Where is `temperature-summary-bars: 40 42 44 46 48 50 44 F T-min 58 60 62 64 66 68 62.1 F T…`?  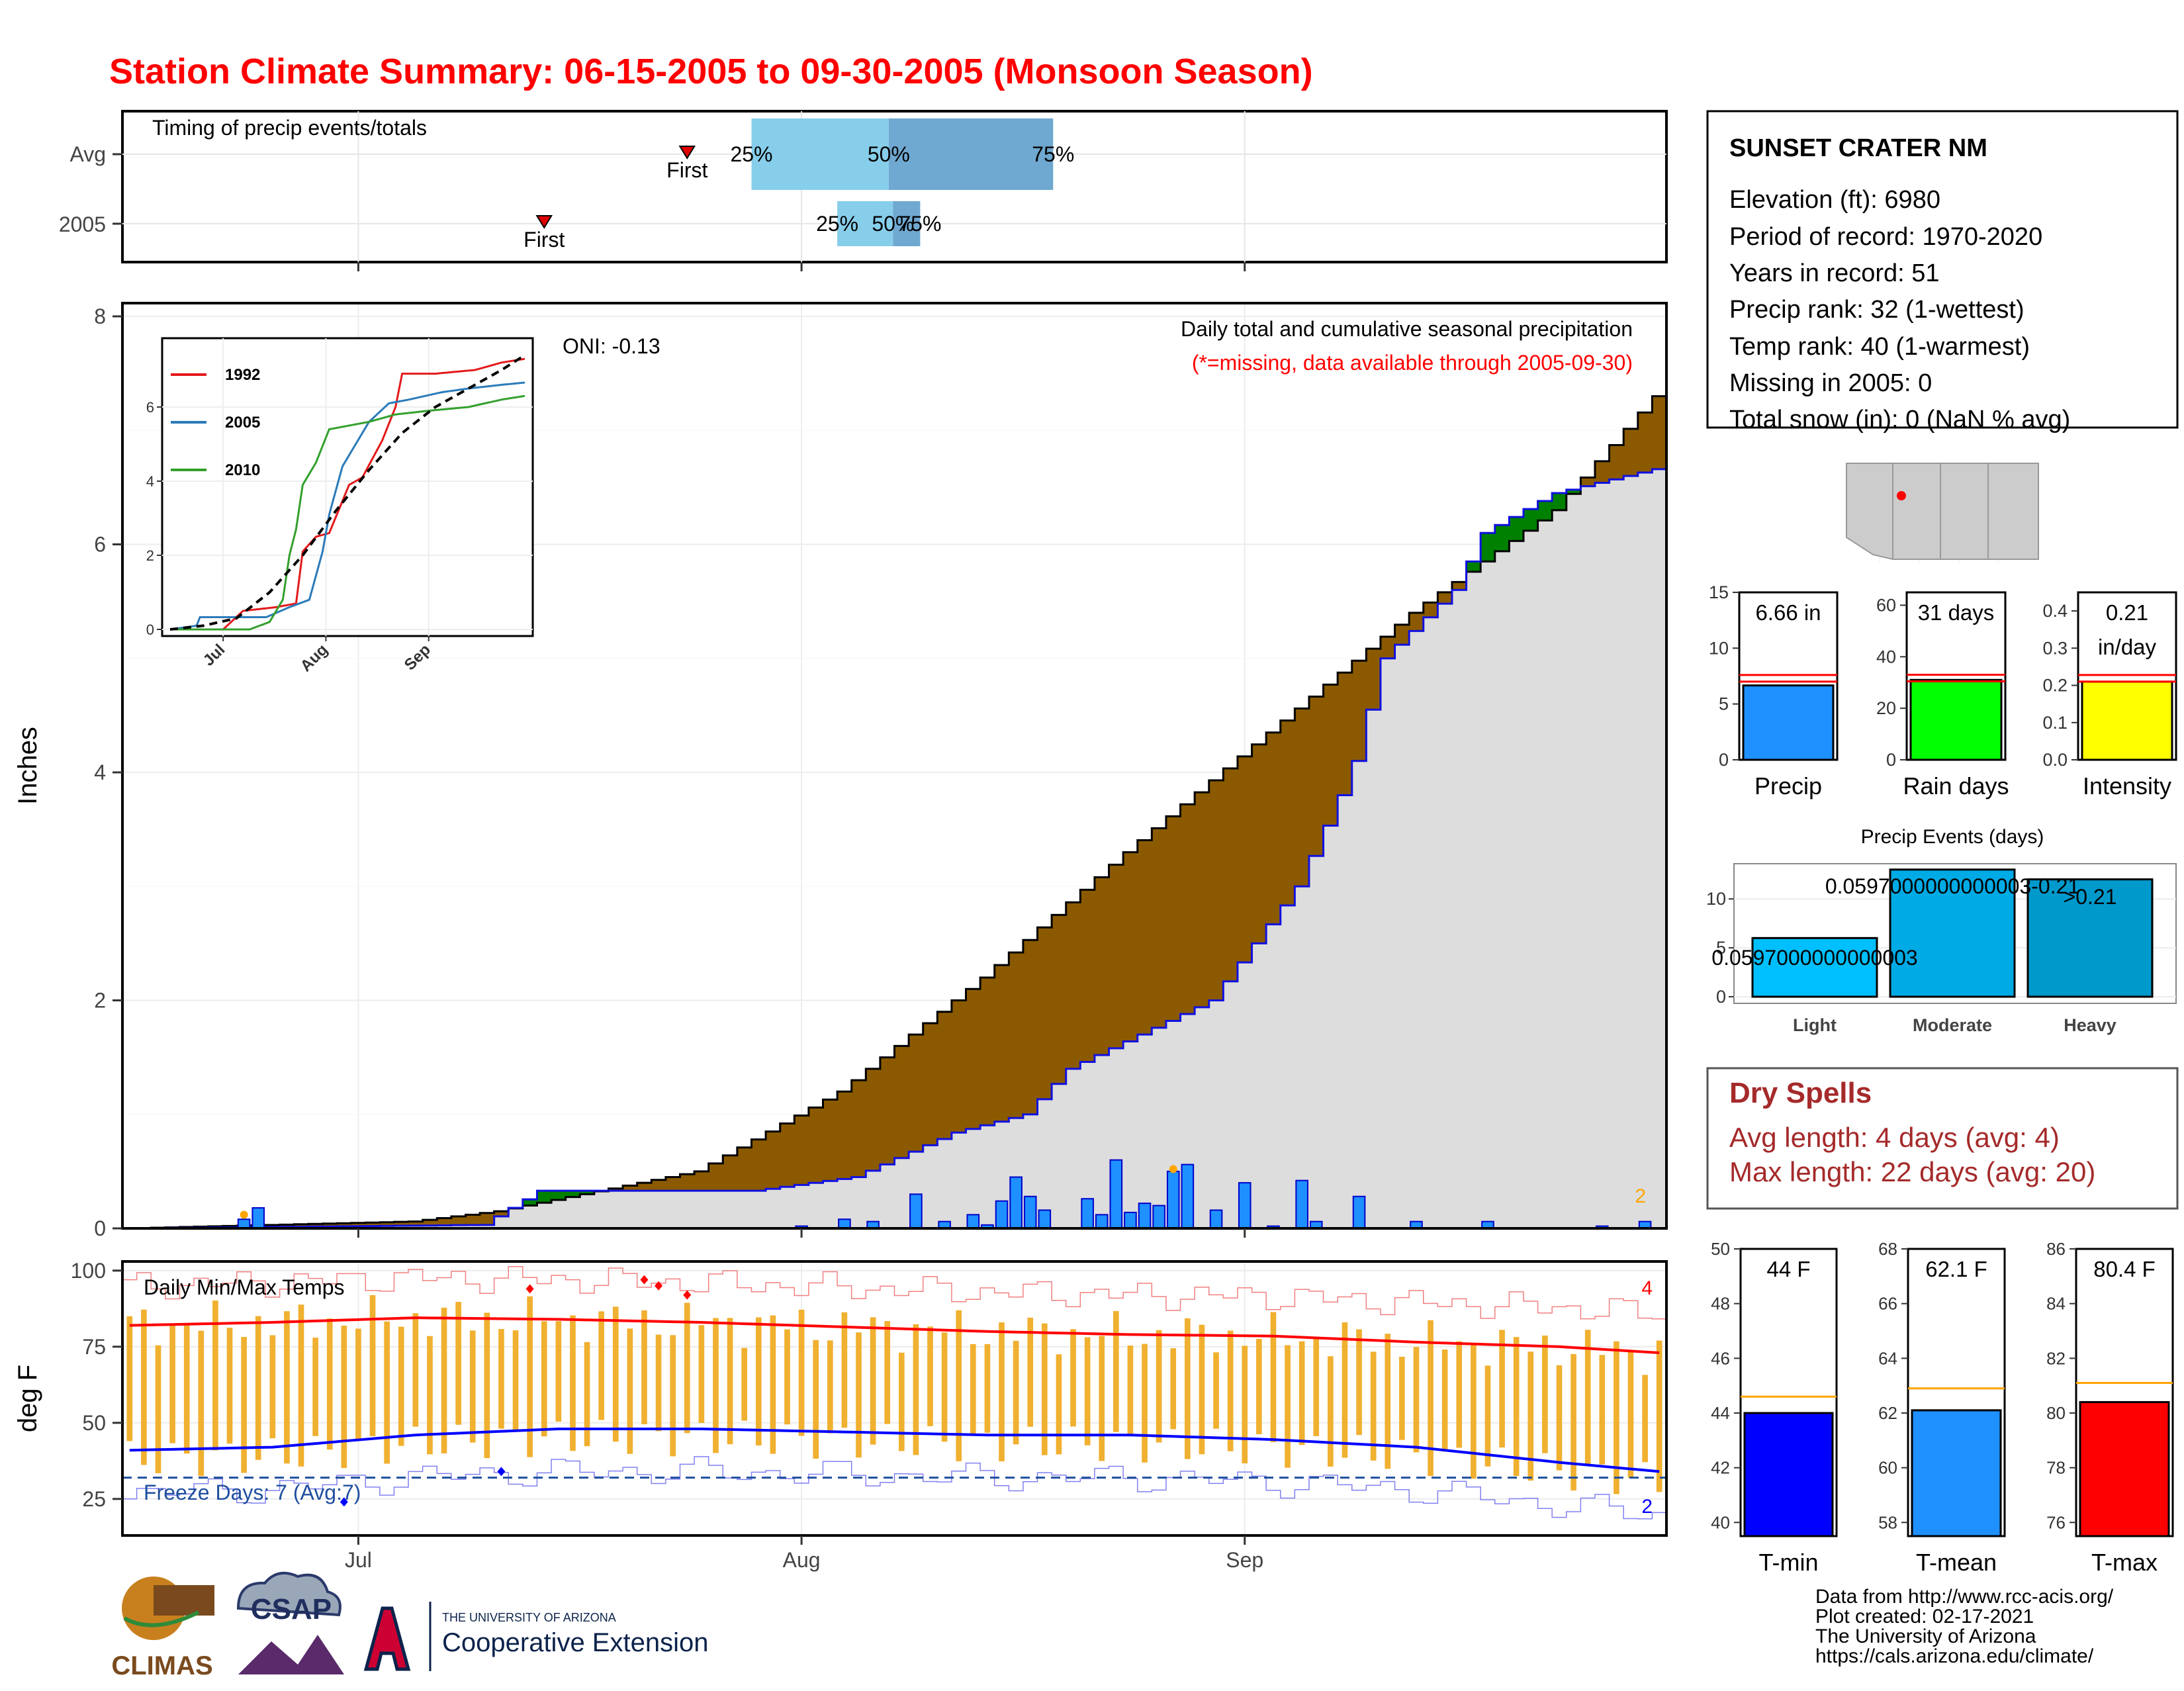 temperature-summary-bars: 40 42 44 46 48 50 44 F T-min 58 60 62 64 66 68 62.1 F T… is located at coordinates (1942, 1407).